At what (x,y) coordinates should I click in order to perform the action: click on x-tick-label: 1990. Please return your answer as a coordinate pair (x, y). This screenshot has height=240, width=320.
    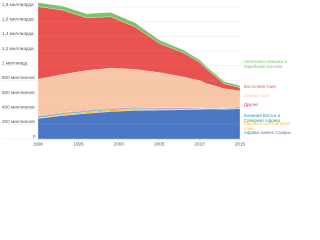
    Looking at the image, I should click on (38, 144).